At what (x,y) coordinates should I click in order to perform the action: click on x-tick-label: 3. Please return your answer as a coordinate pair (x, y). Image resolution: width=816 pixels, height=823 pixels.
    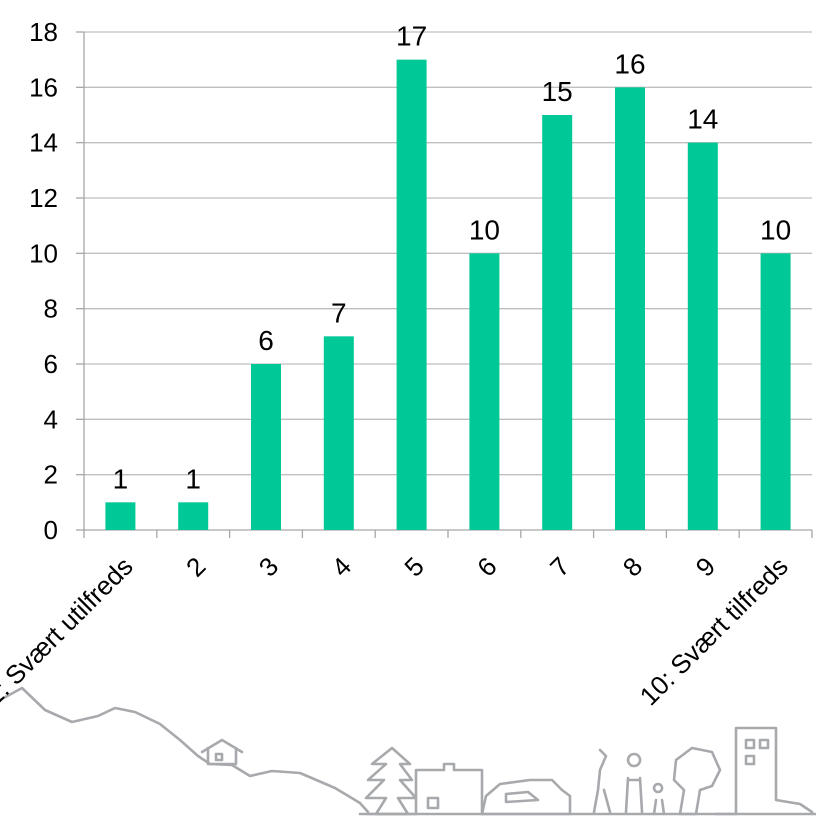
    Looking at the image, I should click on (268, 566).